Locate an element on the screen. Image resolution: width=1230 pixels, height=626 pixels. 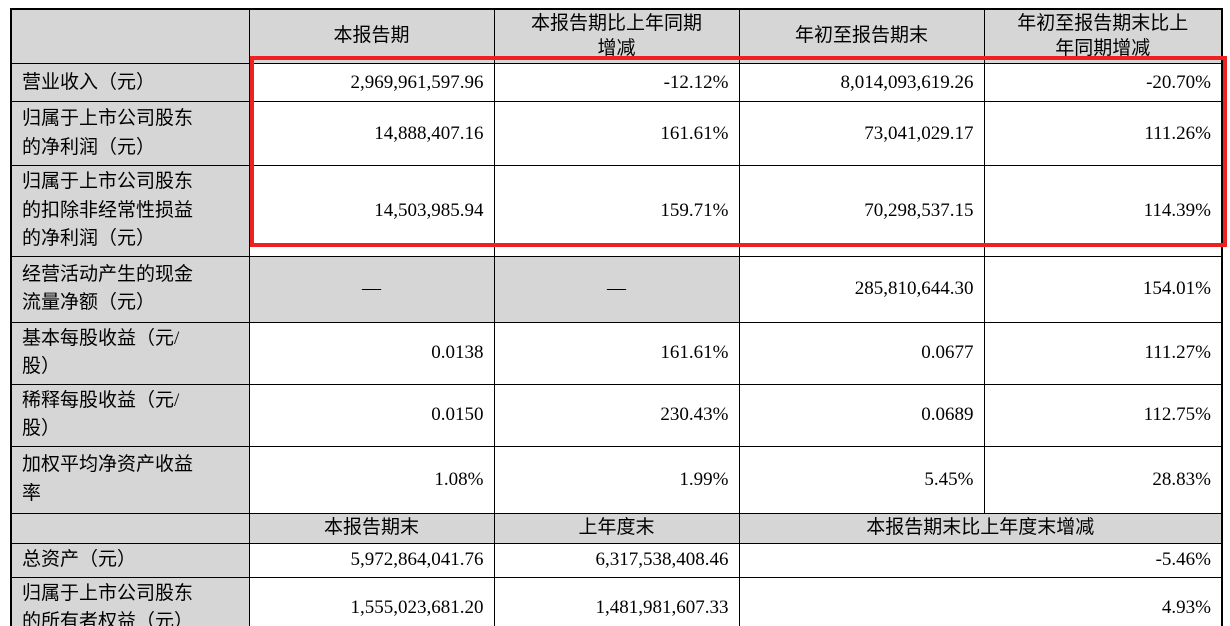
cell-value: 154.01% is located at coordinates (1103, 289).